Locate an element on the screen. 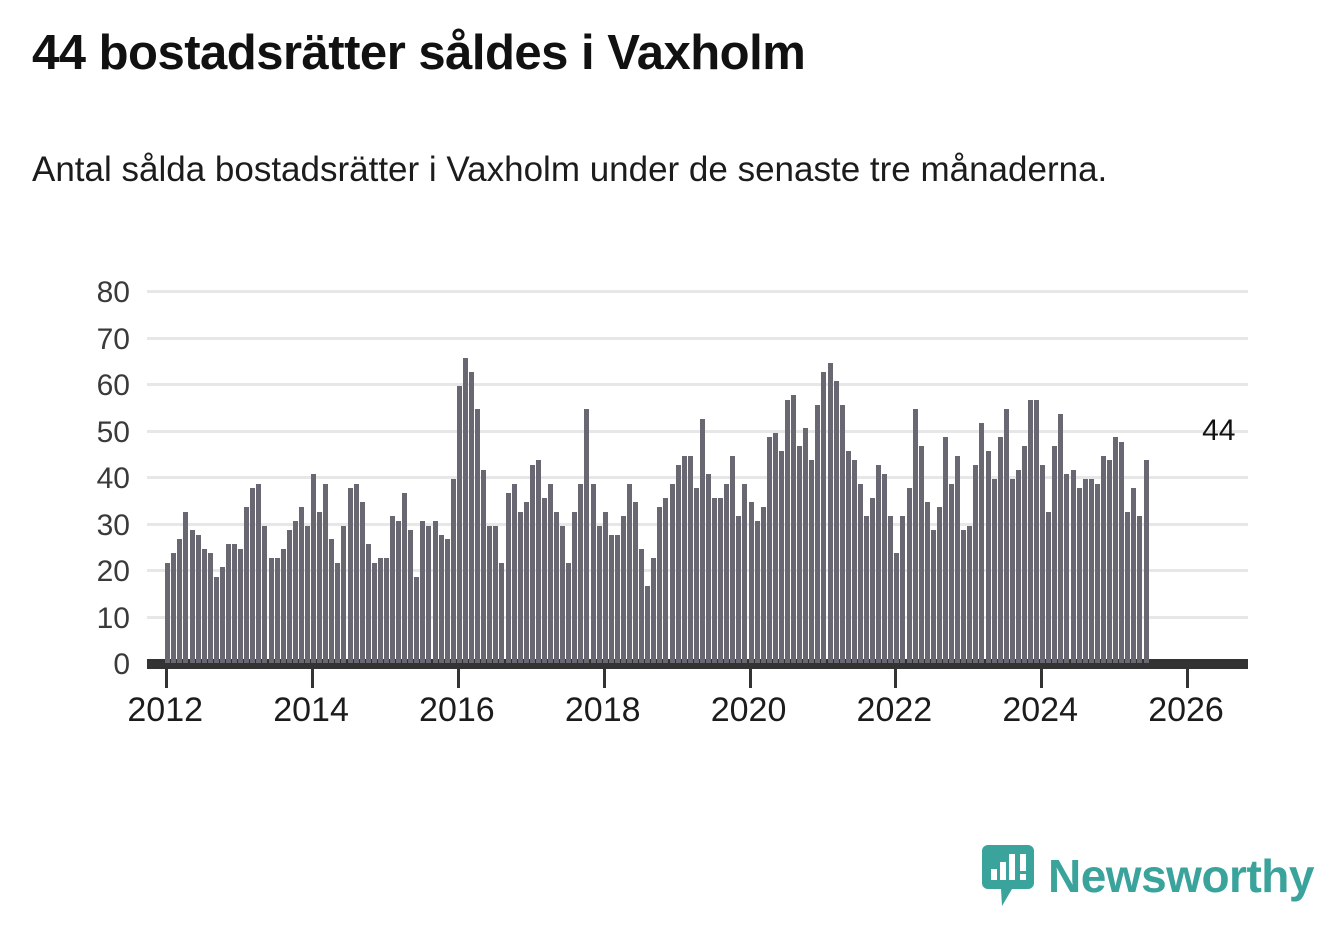  x-axis-tick-label: 2026 is located at coordinates (1186, 710).